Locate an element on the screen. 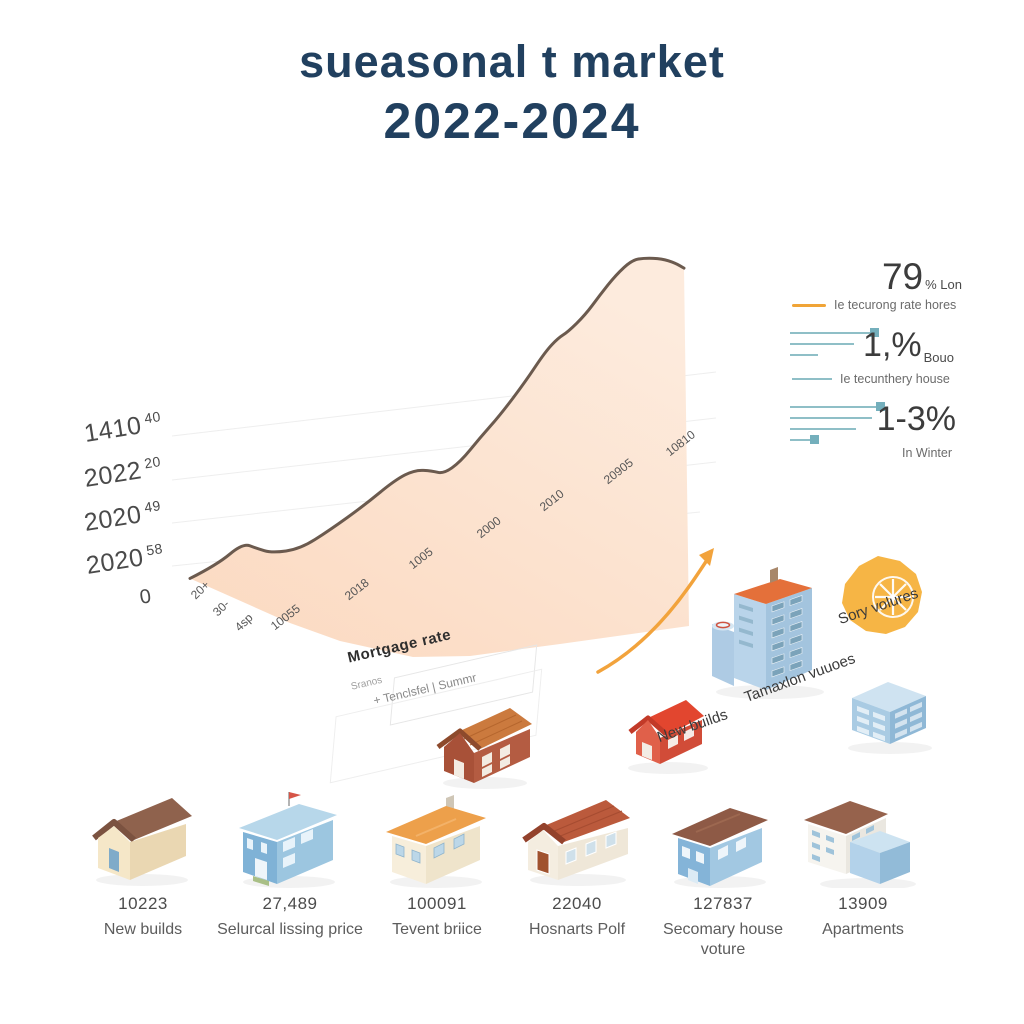 Image resolution: width=1024 pixels, height=1024 pixels. item-label: Apartments is located at coordinates (863, 929).